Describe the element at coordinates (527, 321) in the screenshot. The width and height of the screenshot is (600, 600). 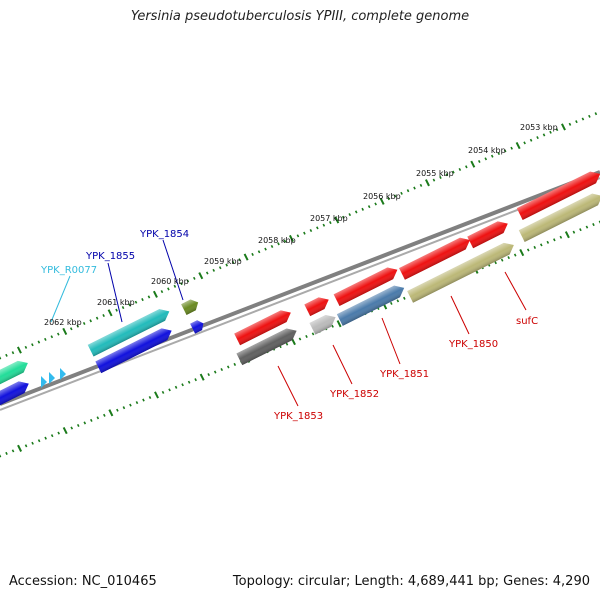
I see `gene-label: sufC` at that location.